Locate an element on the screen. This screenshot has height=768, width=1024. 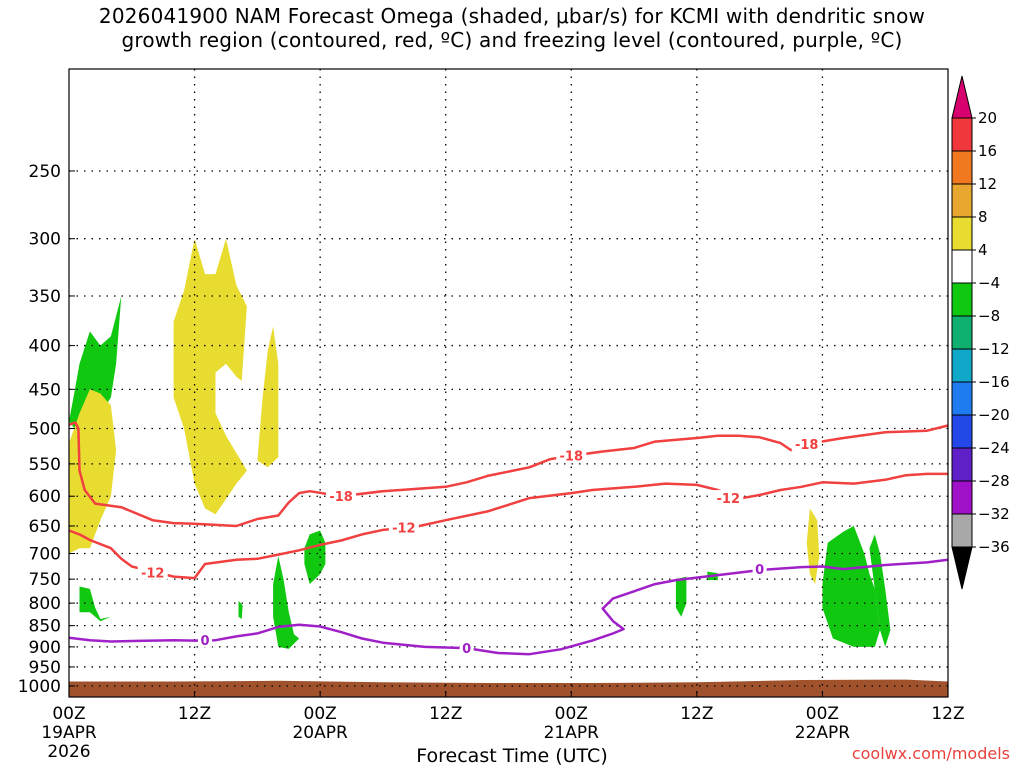
contour-label-minus12-2: -12 is located at coordinates (729, 499).